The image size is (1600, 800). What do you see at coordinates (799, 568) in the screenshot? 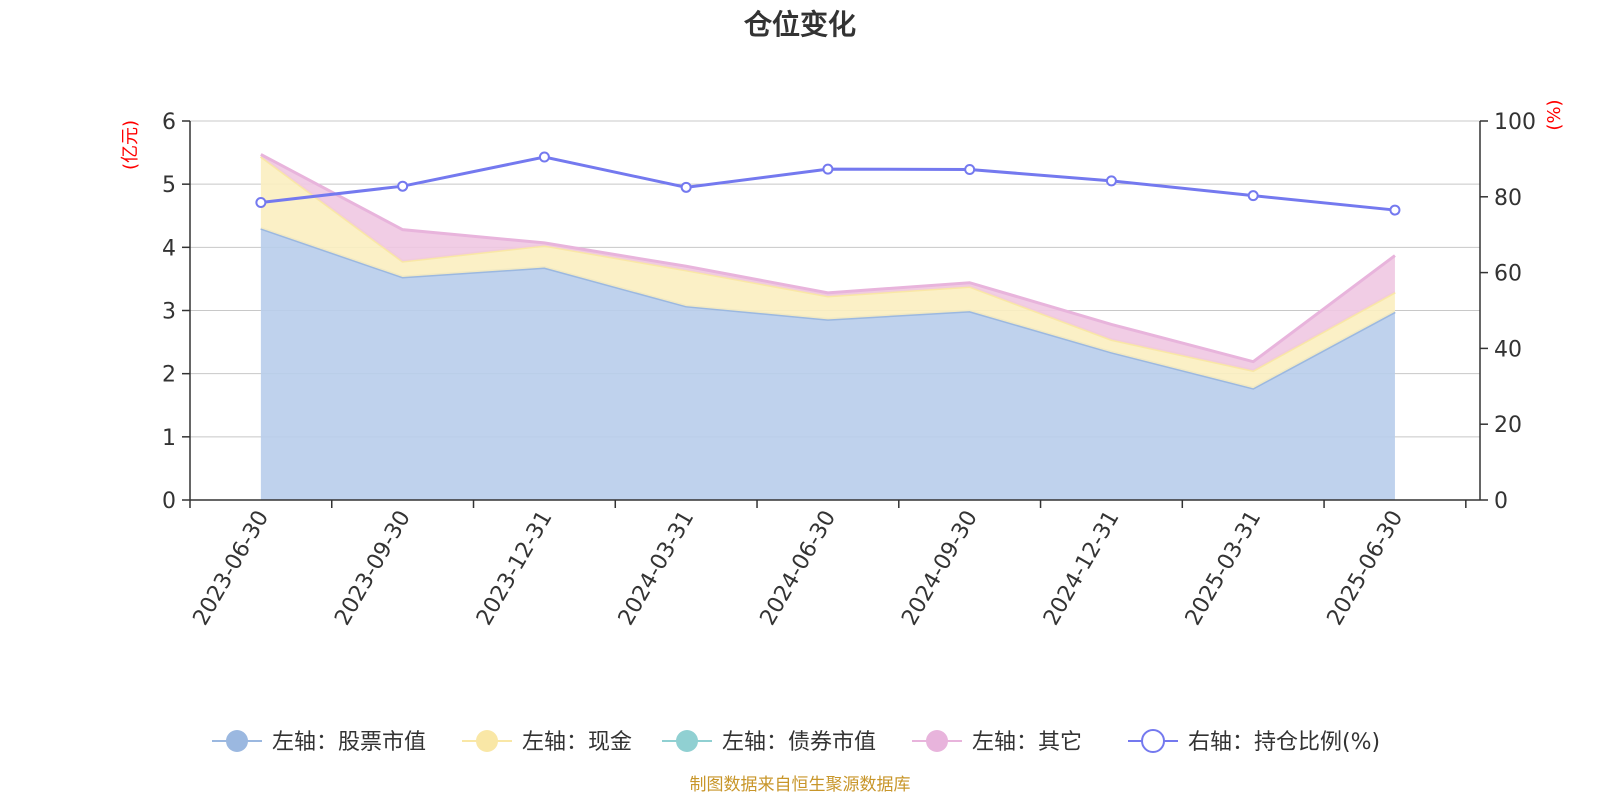
I see `x-tick-label-4: 2024-06-30` at bounding box center [799, 568].